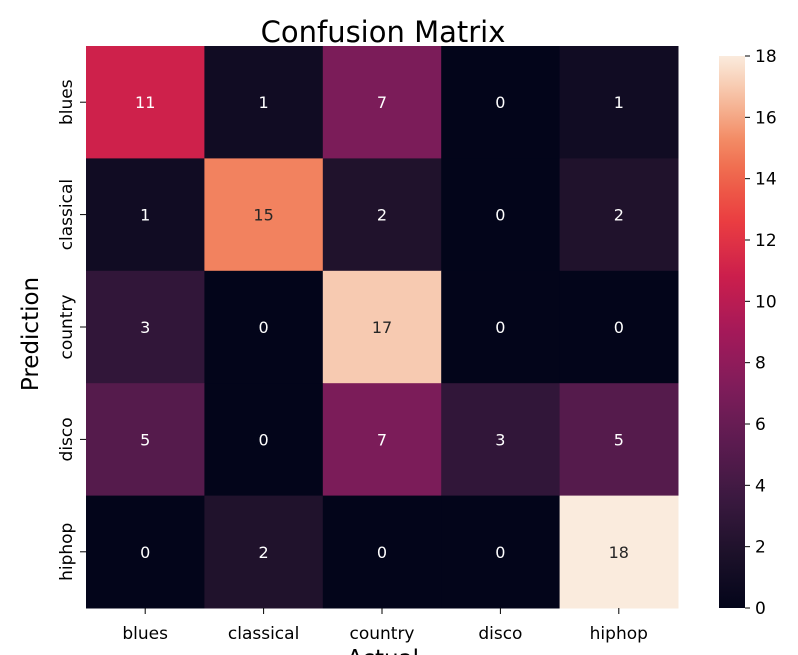  I want to click on colorbar, so click(732, 332).